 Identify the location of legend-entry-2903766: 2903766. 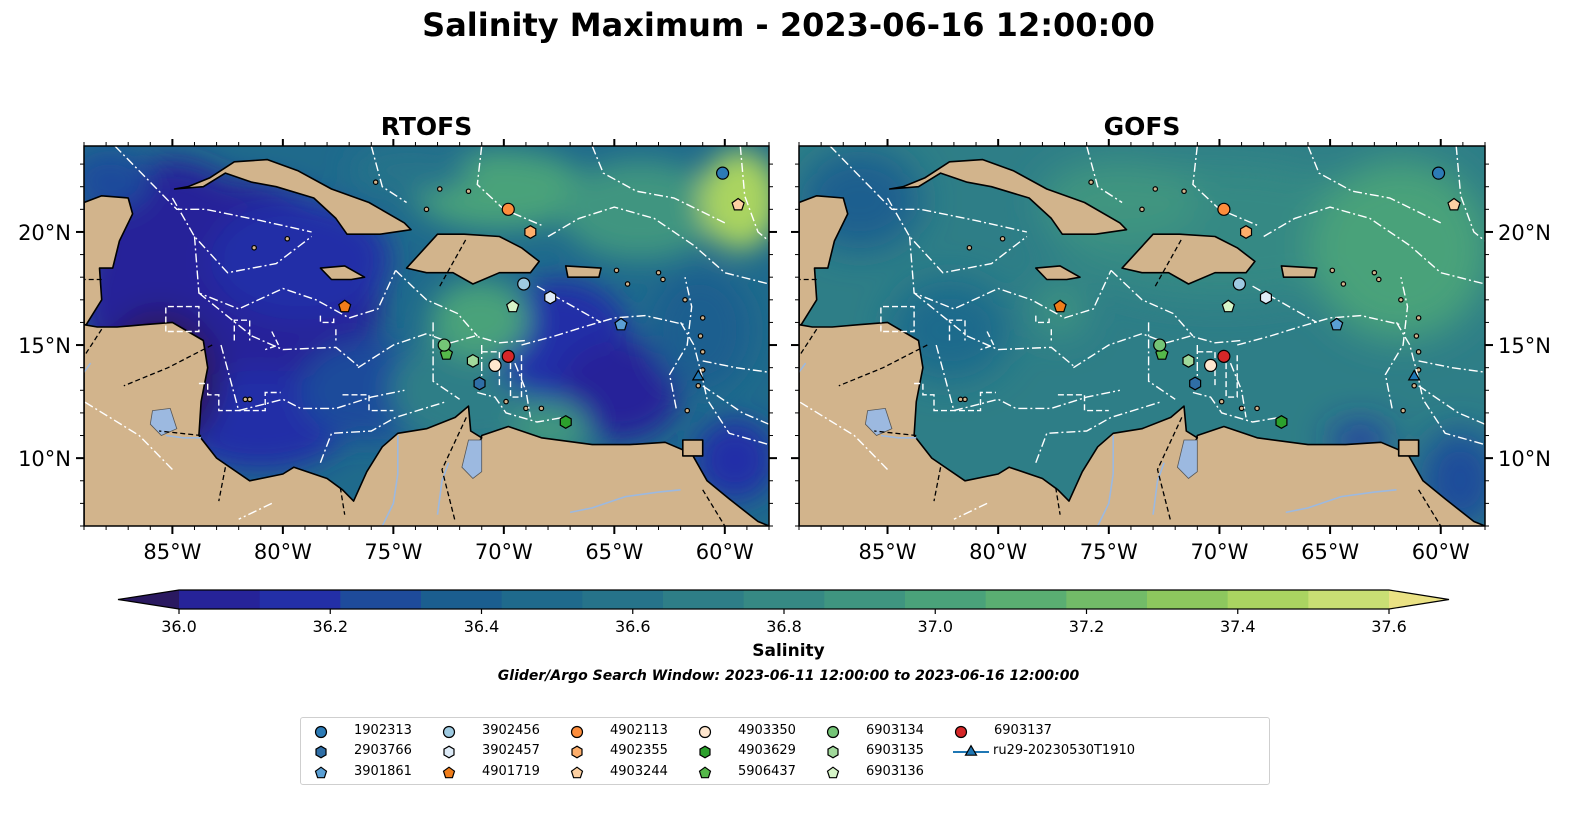
(371, 751).